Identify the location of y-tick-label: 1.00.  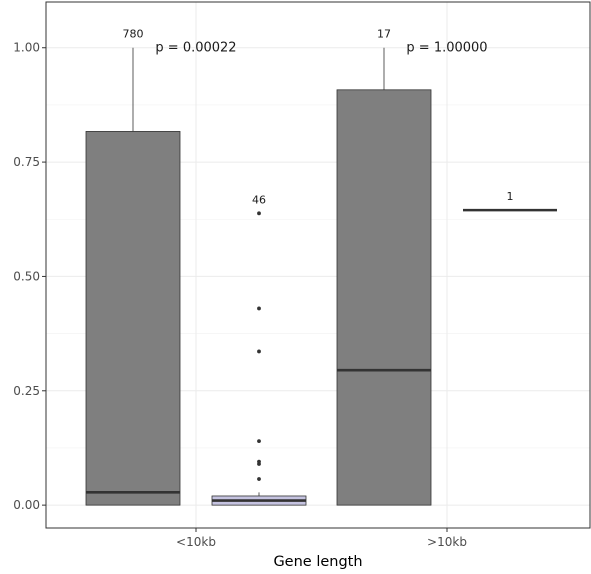
(26, 48).